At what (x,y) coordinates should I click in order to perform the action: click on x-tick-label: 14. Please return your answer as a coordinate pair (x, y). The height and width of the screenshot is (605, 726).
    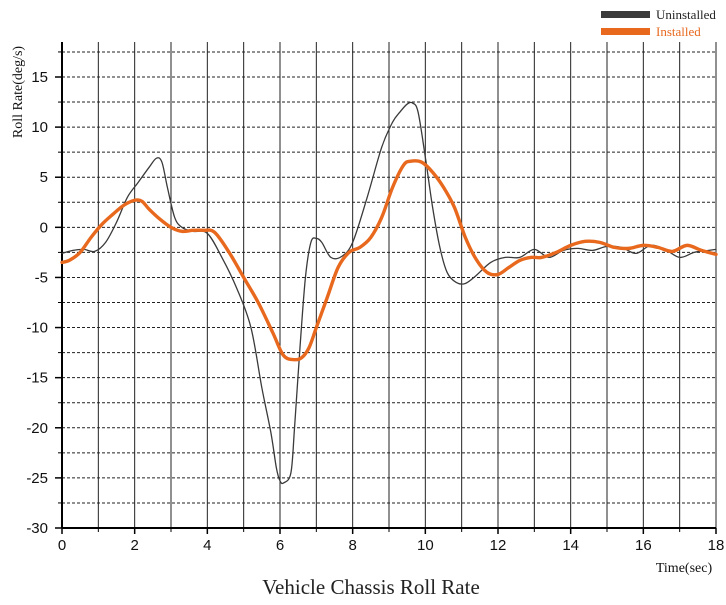
    Looking at the image, I should click on (570, 545).